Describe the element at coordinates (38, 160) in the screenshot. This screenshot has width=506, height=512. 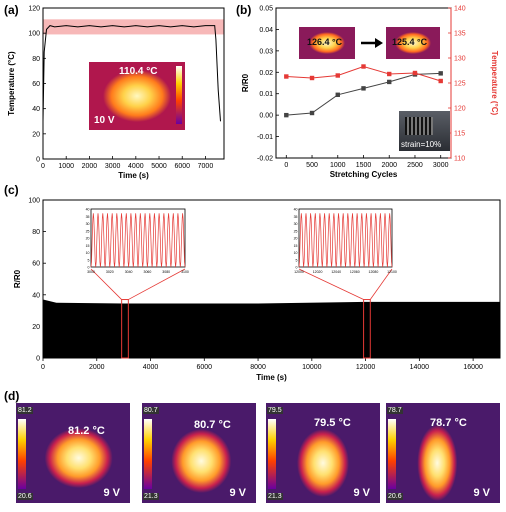
I see `y-tick-label: 0` at that location.